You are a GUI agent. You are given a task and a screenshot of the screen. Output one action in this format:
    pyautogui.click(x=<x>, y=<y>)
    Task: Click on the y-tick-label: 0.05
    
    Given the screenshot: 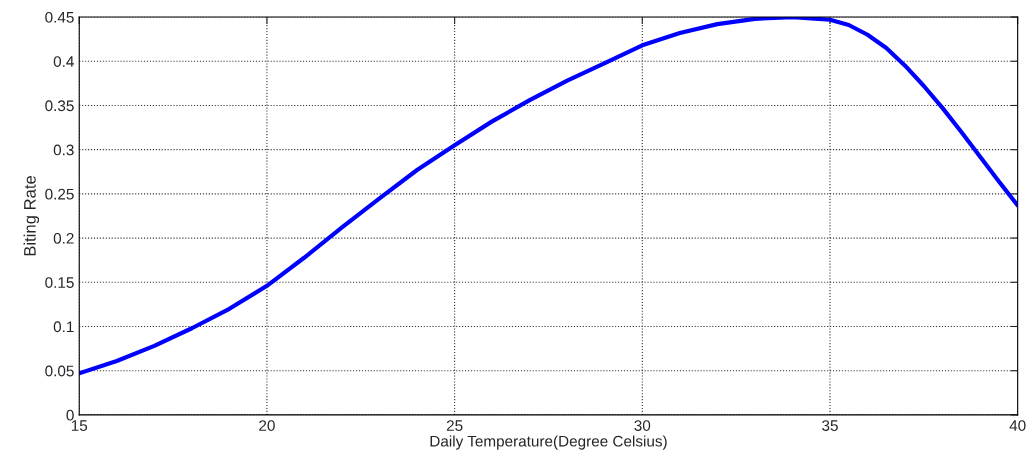 What is the action you would take?
    pyautogui.click(x=59, y=371)
    